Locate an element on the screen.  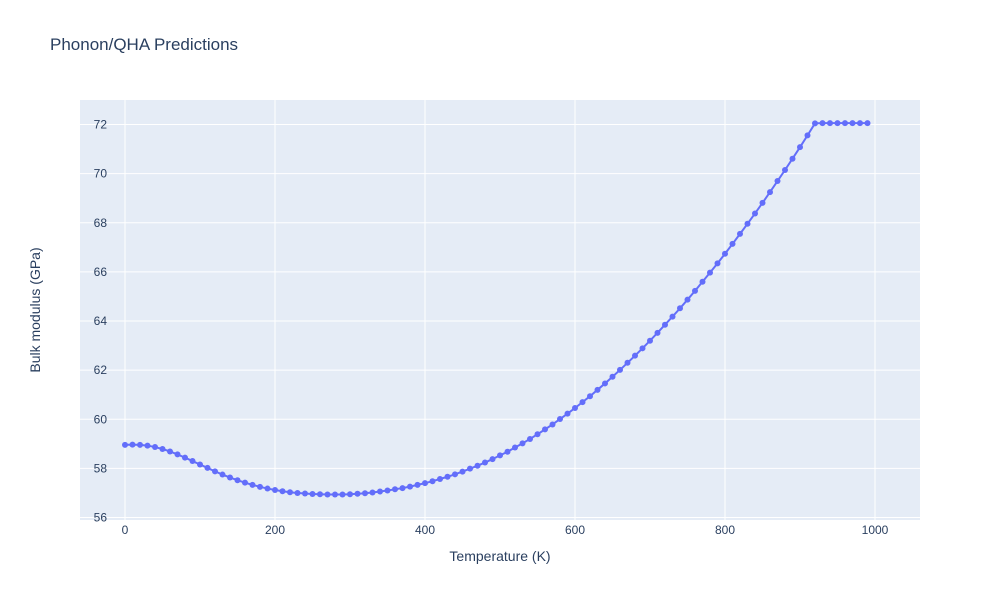
y-tick-label: 60 is located at coordinates (101, 419).